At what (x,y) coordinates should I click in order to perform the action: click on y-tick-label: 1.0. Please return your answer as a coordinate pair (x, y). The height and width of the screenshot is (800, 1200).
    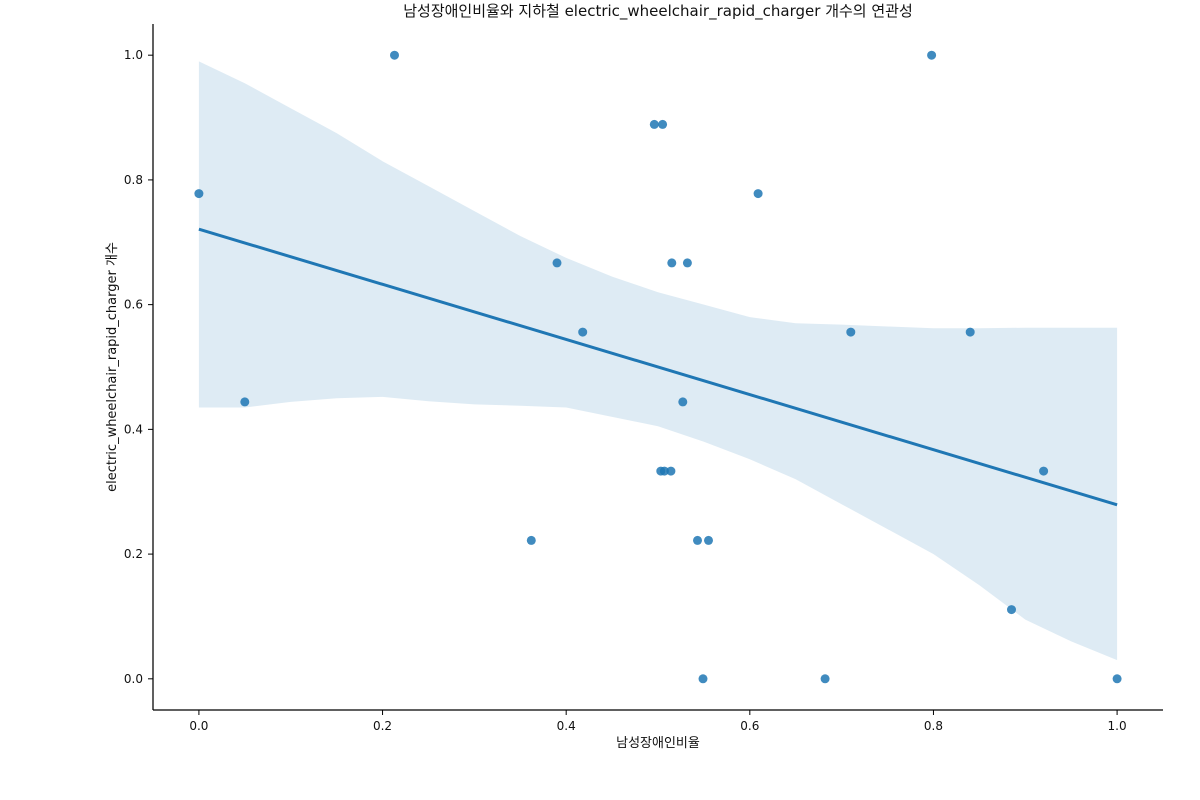
    Looking at the image, I should click on (133, 55).